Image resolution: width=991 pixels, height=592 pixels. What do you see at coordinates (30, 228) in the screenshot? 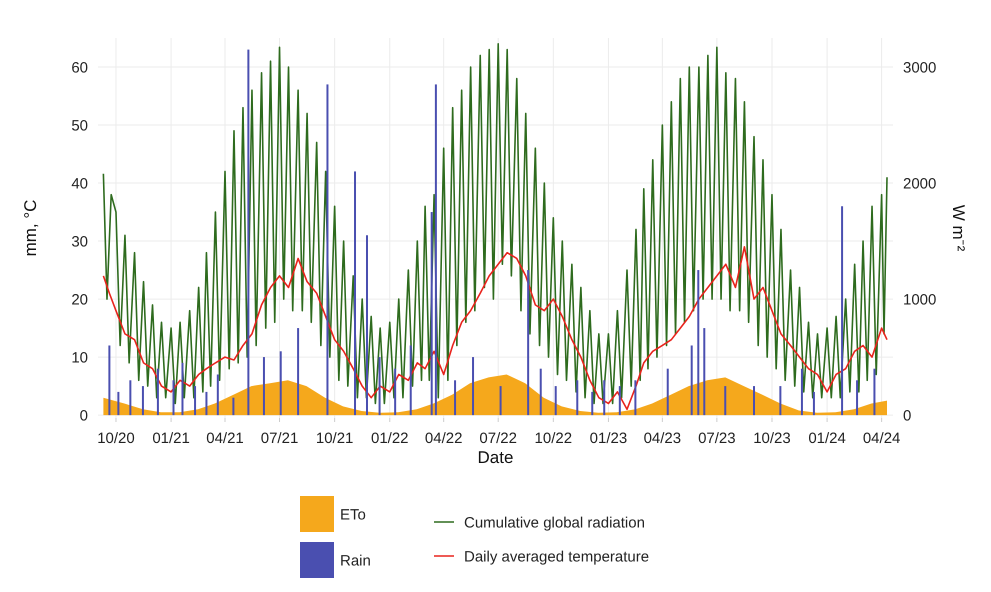
I see `y-axis-title: mm, °C` at bounding box center [30, 228].